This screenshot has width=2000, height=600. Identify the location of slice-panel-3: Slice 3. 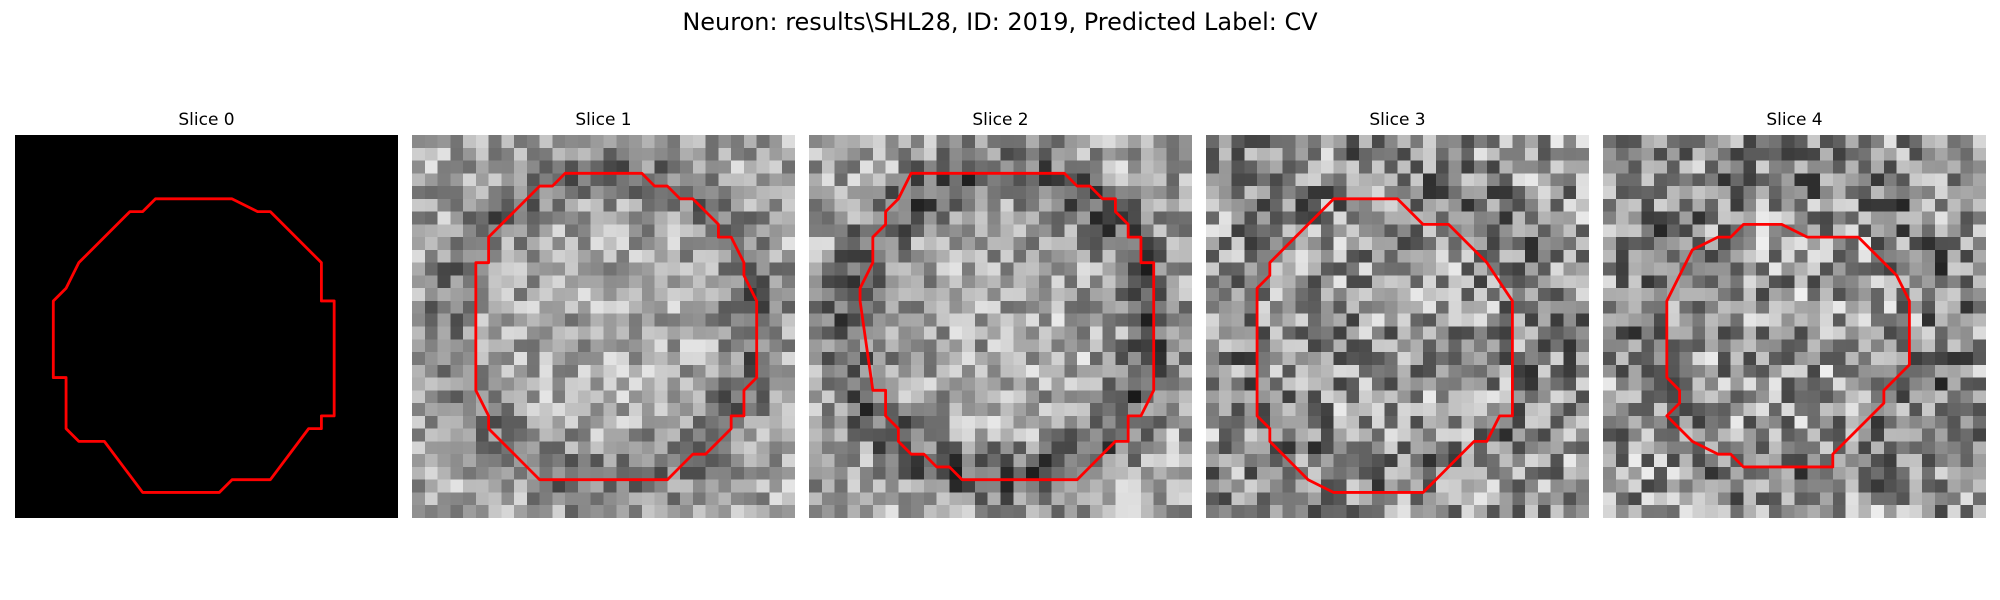
(1397, 313).